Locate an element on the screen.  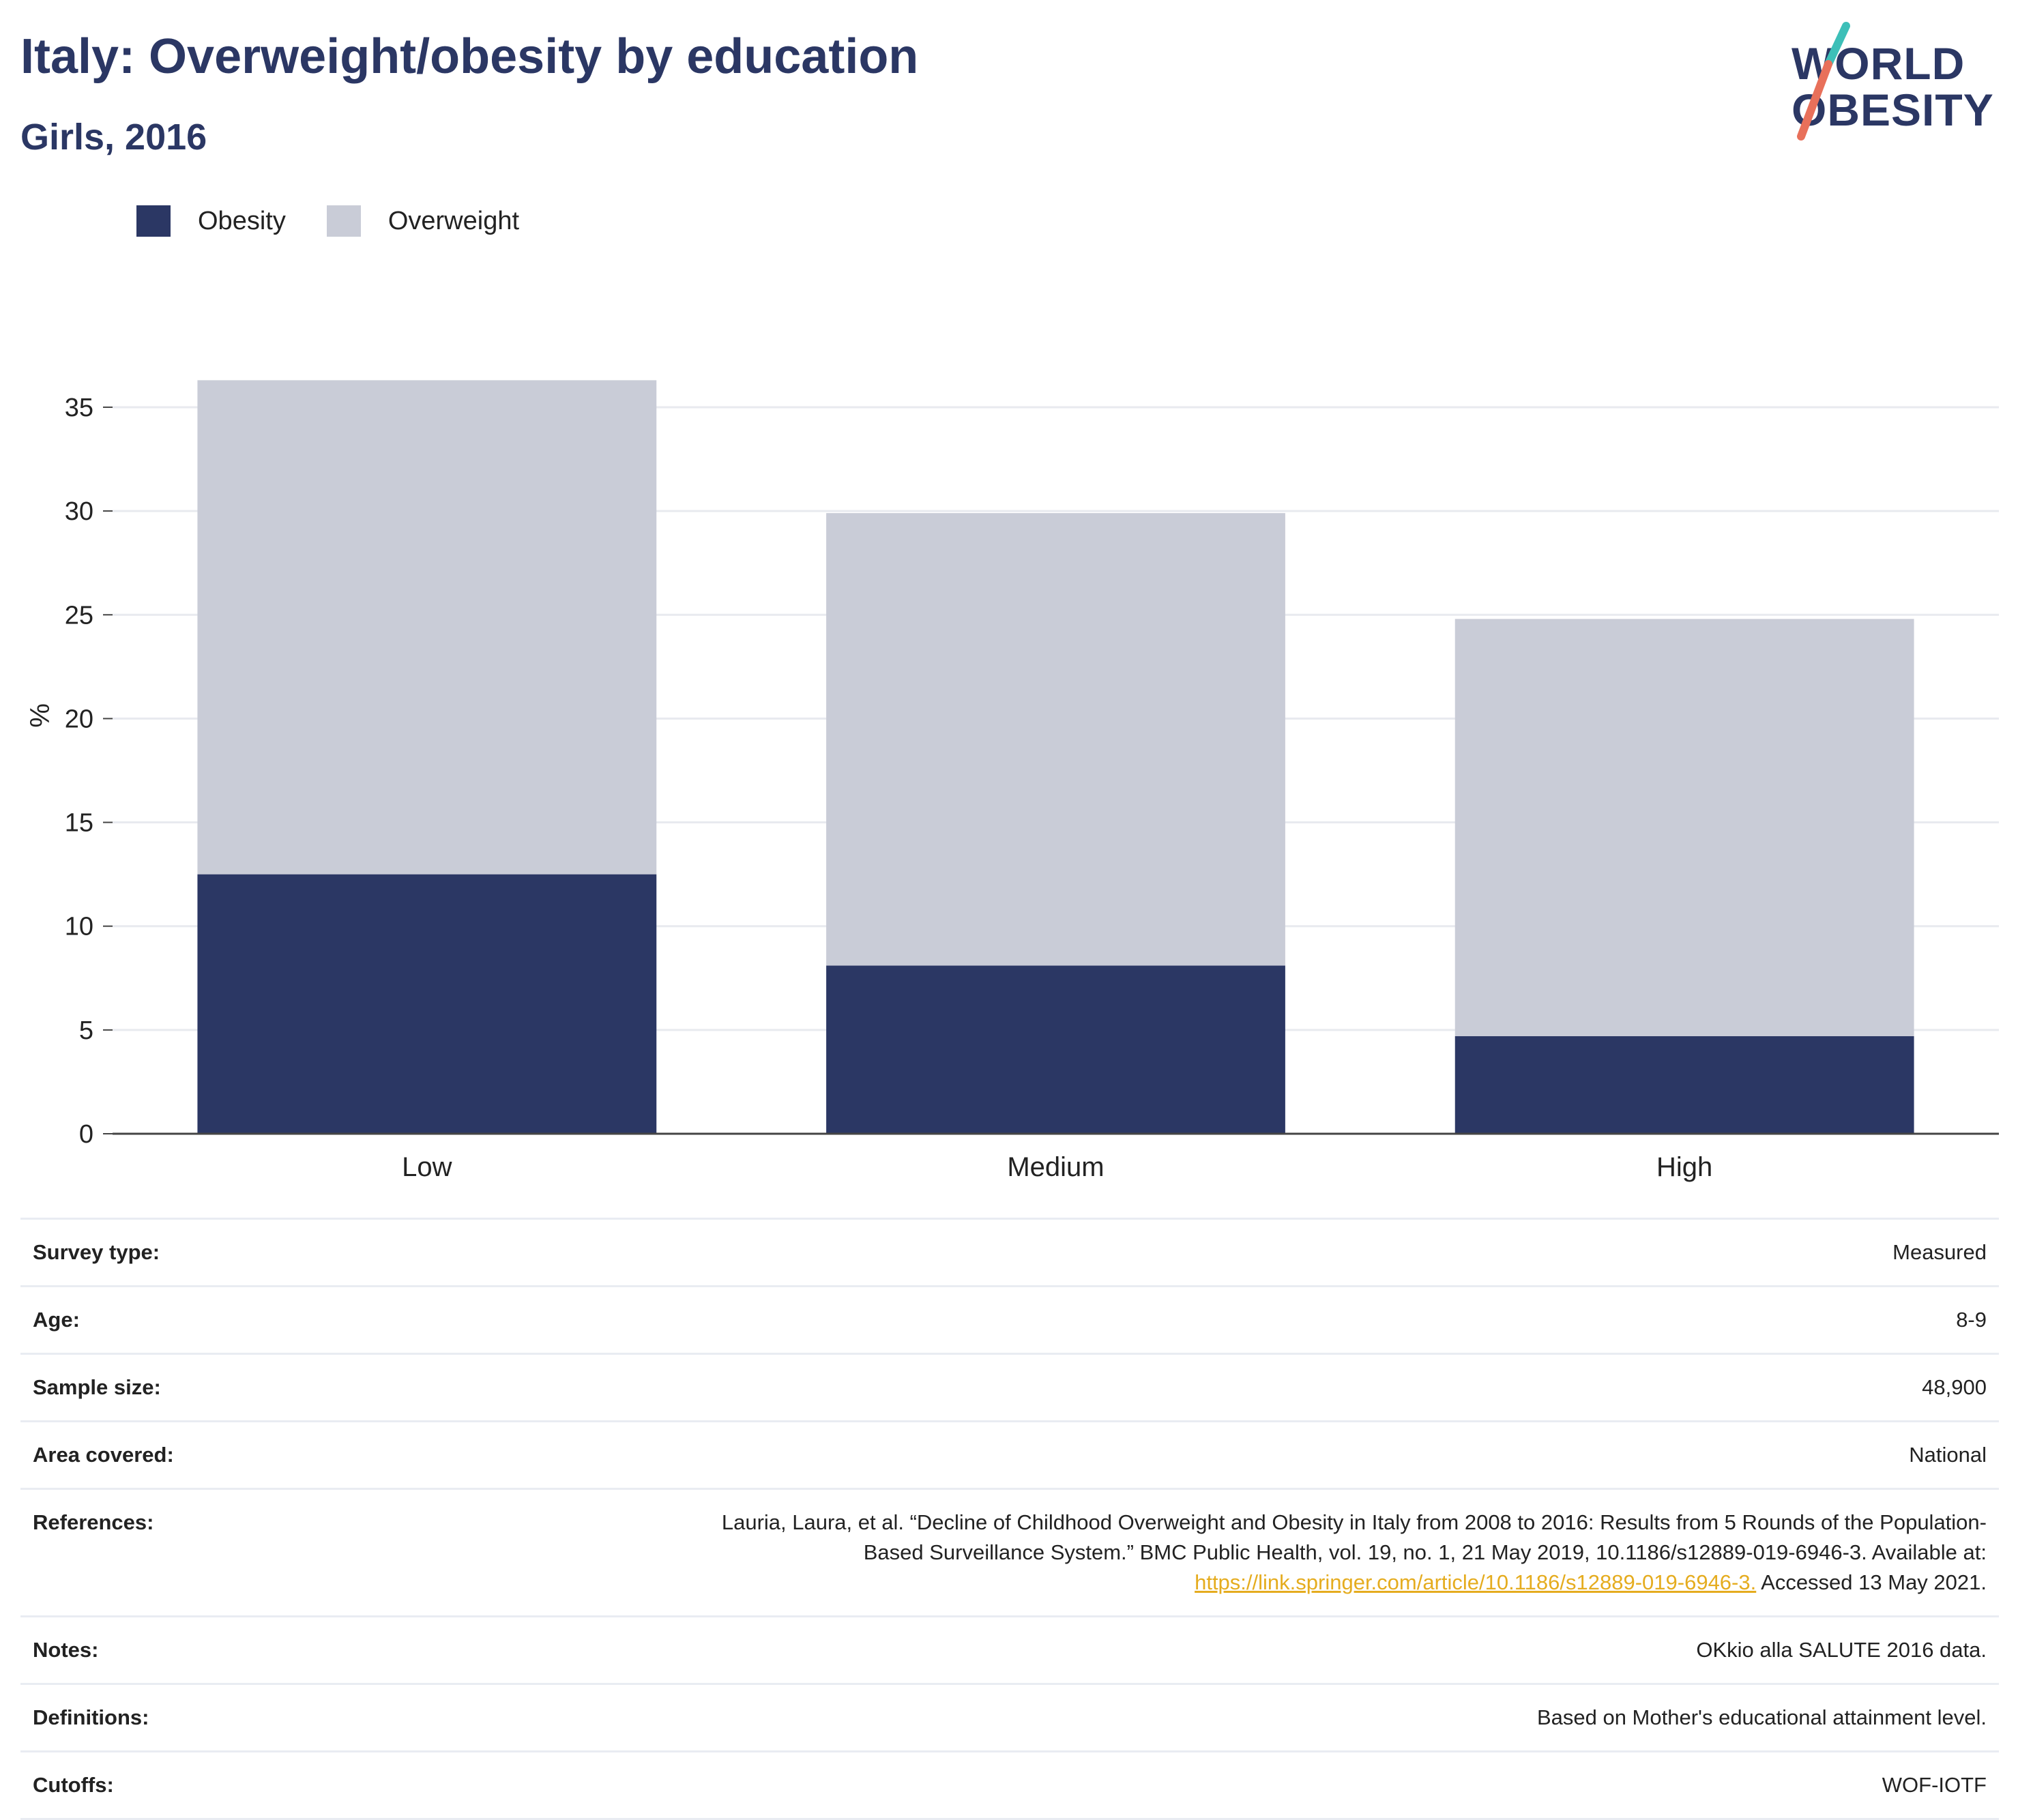
logo-slash-icon is located at coordinates (1823, 81).